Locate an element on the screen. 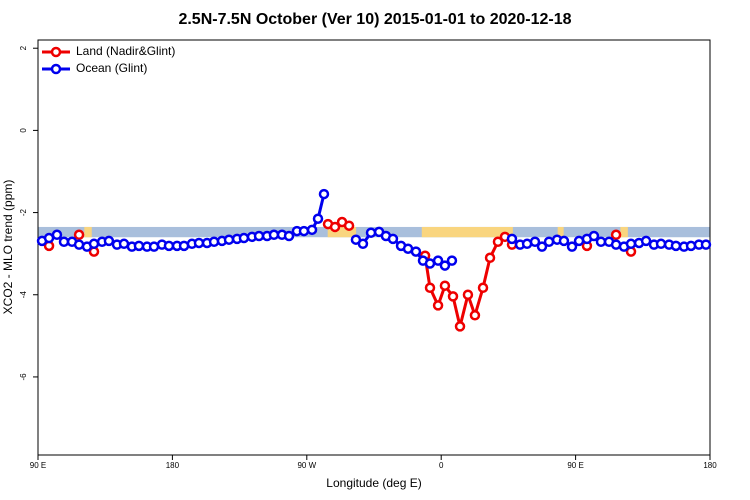  y-tick-label: -4 is located at coordinates (23, 295).